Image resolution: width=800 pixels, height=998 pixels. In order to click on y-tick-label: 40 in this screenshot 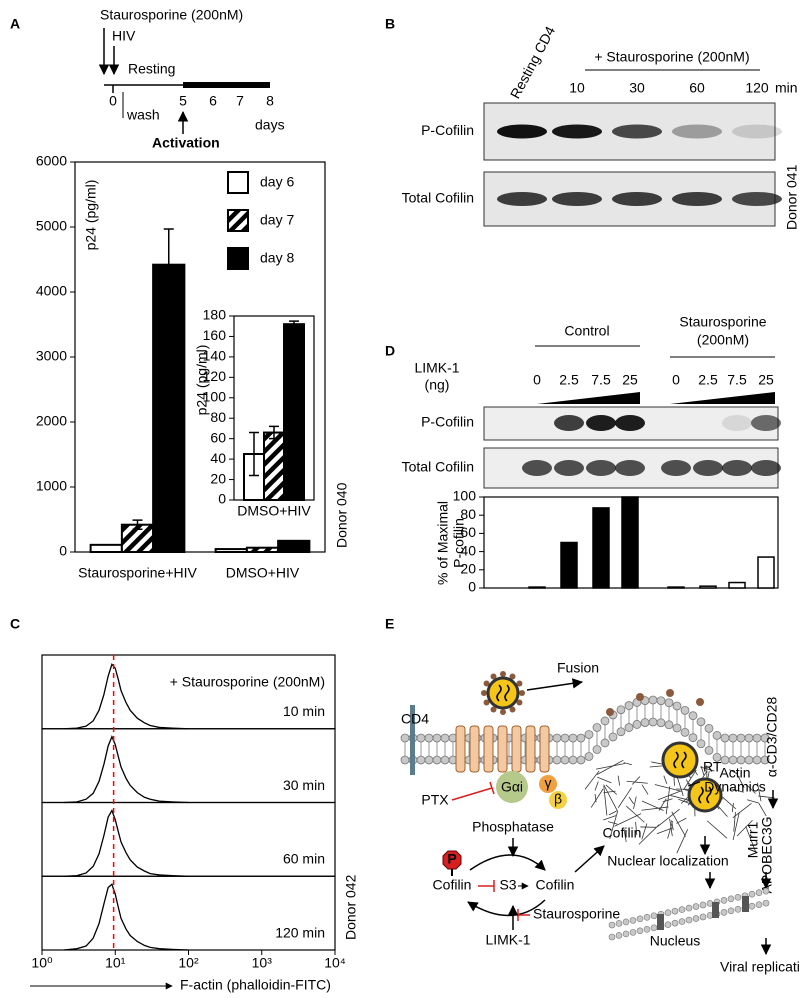, I will do `click(468, 550)`.